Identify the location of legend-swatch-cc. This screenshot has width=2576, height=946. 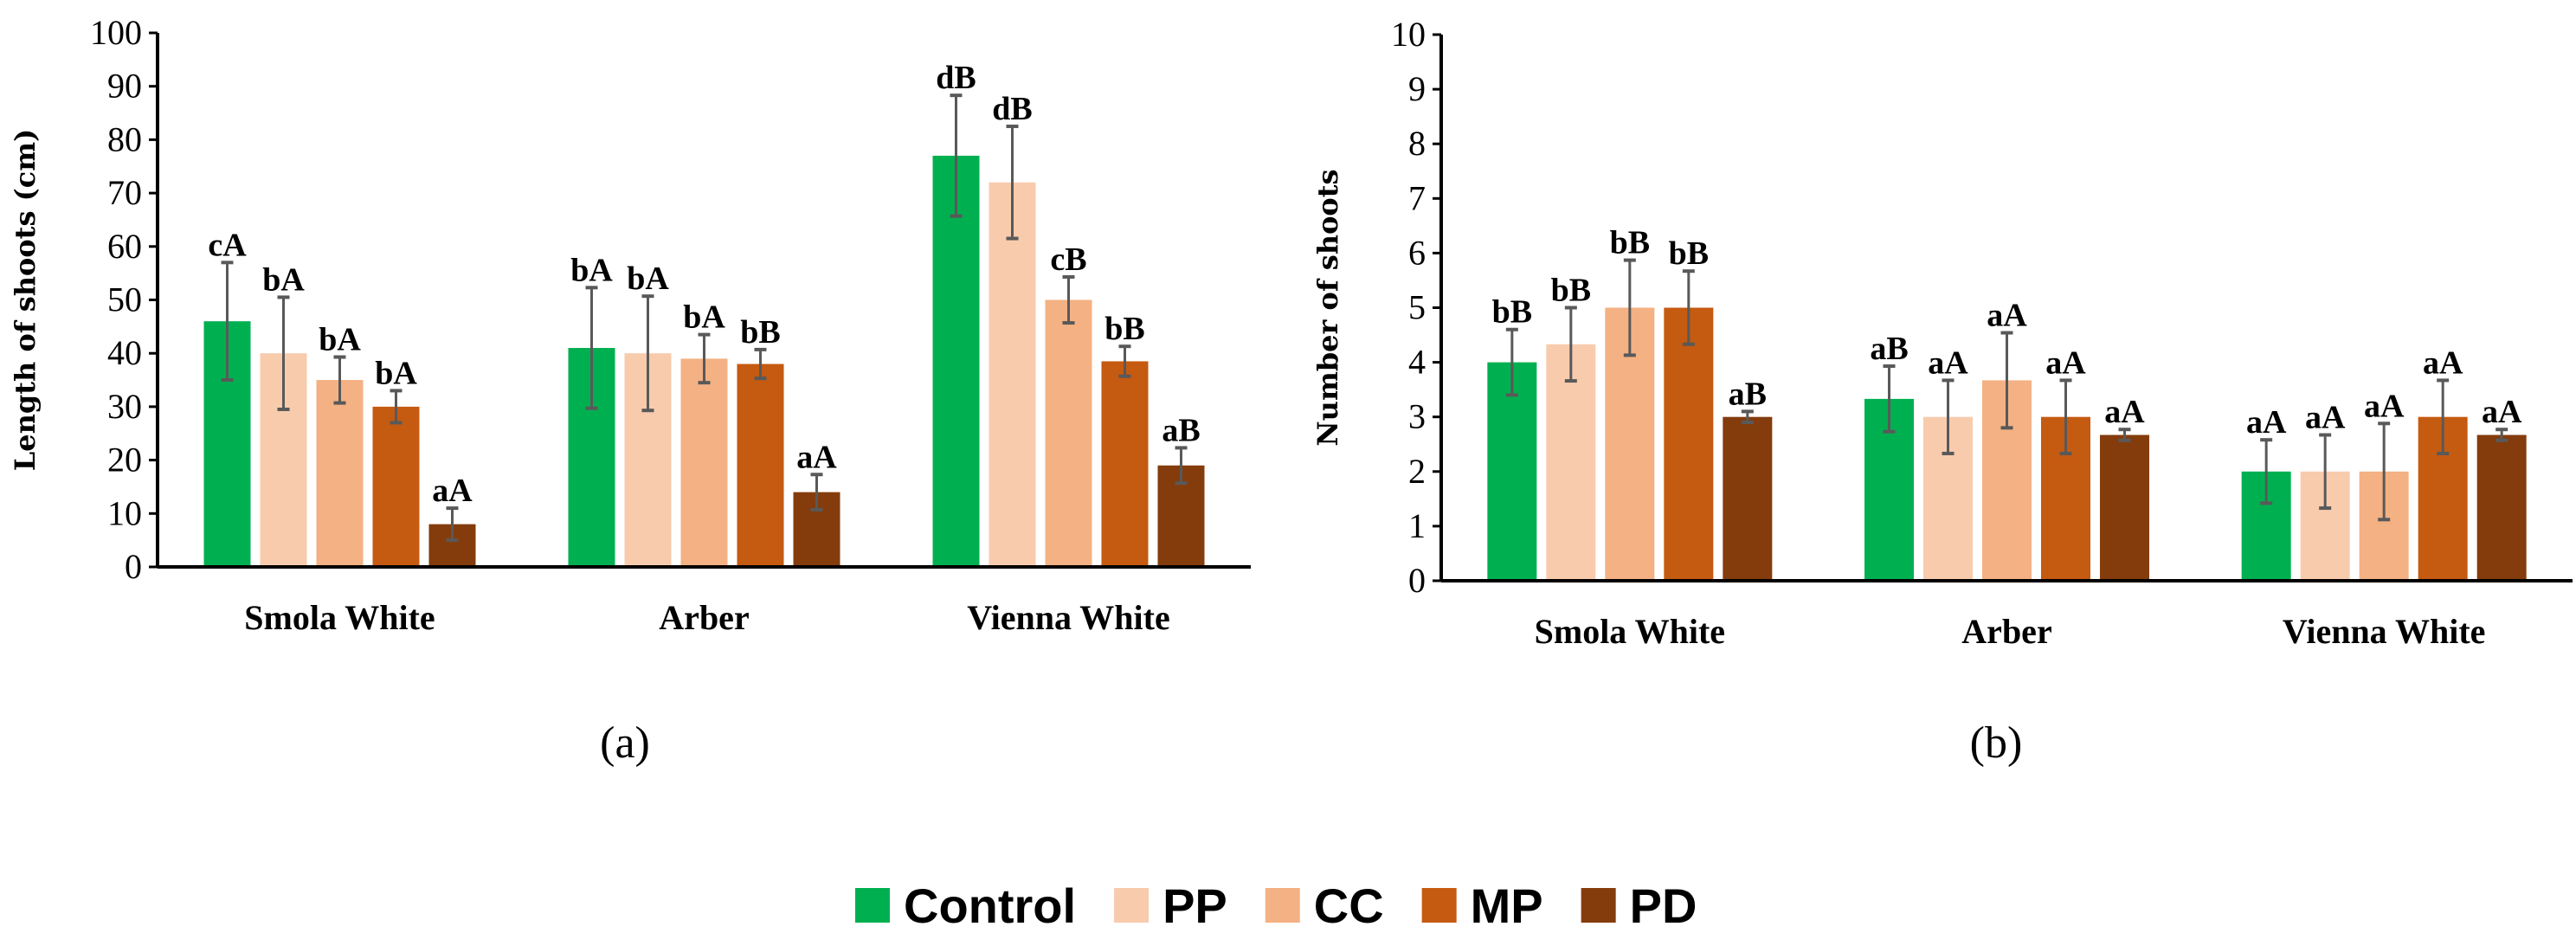
(1282, 906).